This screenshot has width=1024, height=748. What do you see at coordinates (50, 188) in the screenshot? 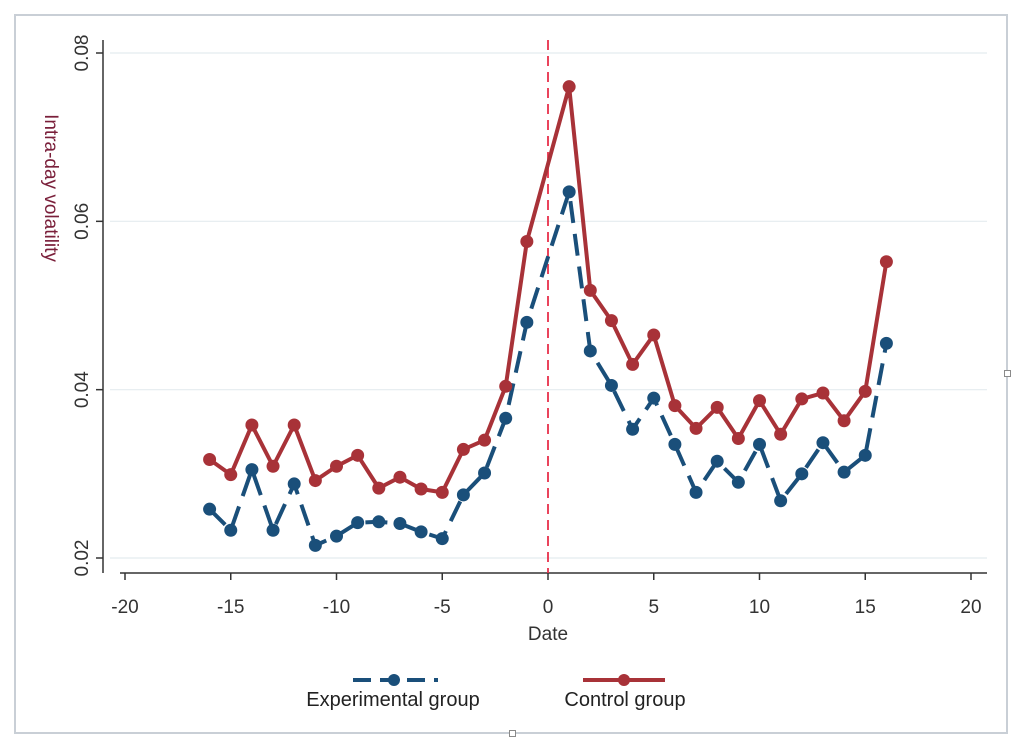
I see `y-axis-title: Intra-day volatility` at bounding box center [50, 188].